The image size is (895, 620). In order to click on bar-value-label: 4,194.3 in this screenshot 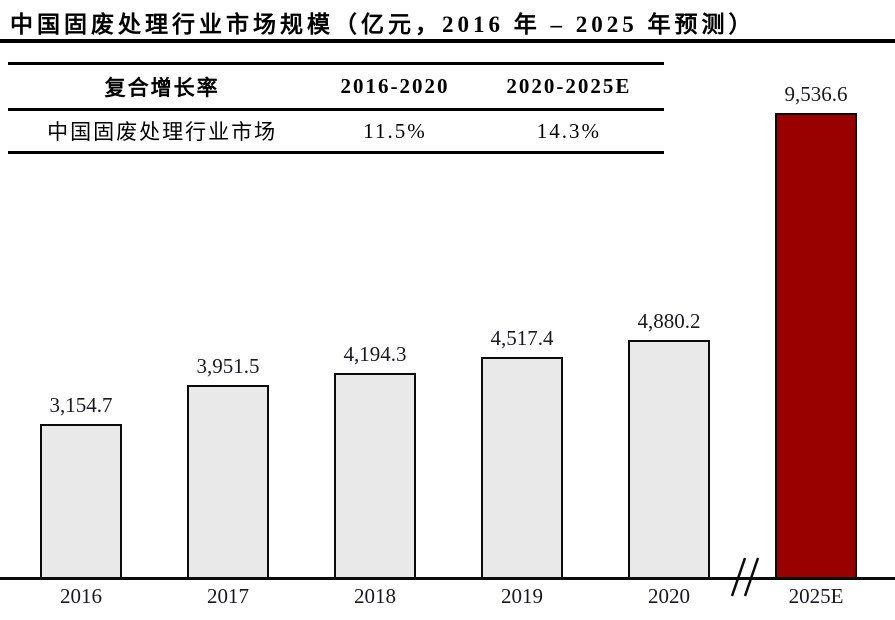, I will do `click(375, 354)`.